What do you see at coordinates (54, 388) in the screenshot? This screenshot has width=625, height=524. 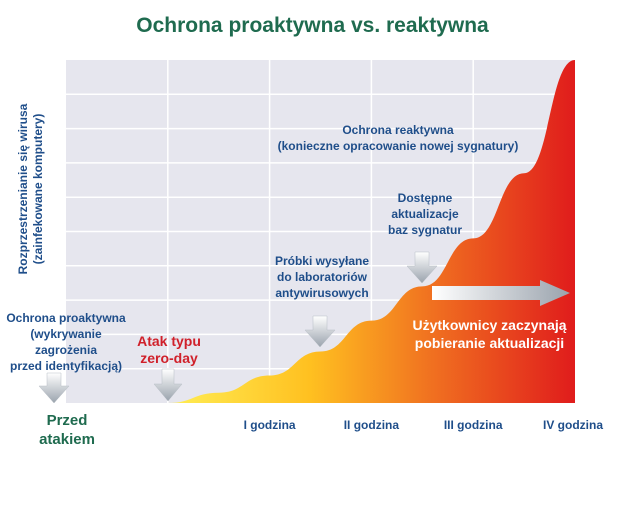 I see `proactive-arrow-icon` at bounding box center [54, 388].